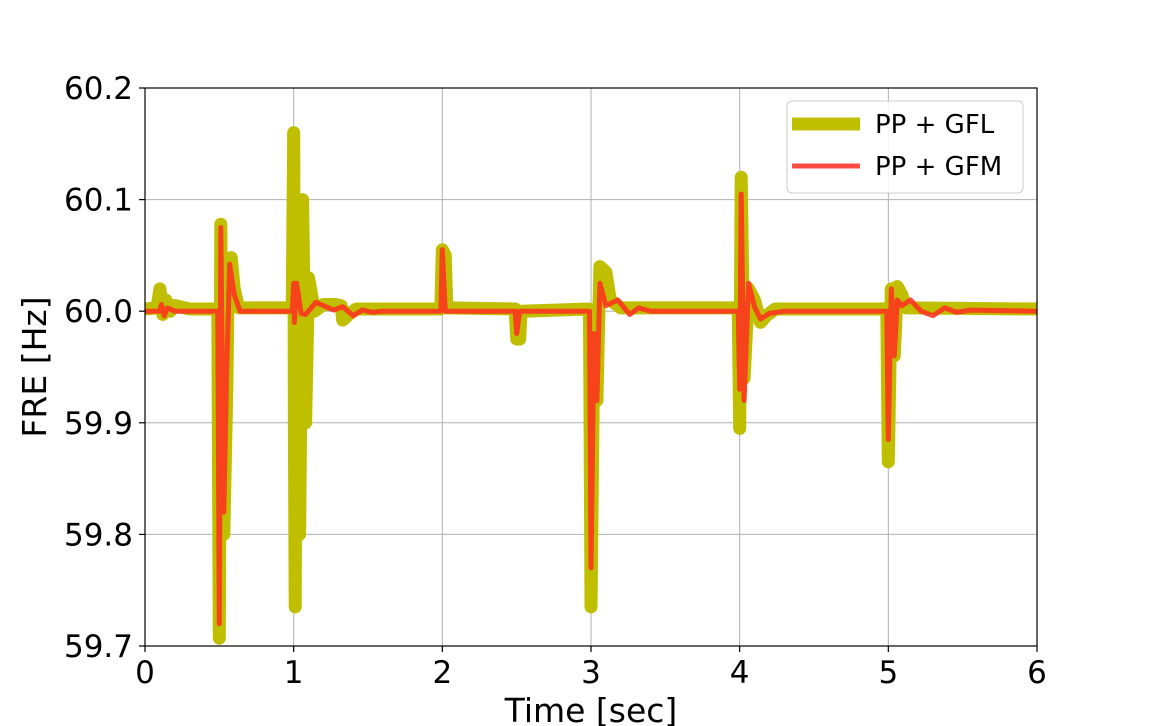 The height and width of the screenshot is (726, 1152). Describe the element at coordinates (98, 535) in the screenshot. I see `y-tick-label: 59.8` at that location.